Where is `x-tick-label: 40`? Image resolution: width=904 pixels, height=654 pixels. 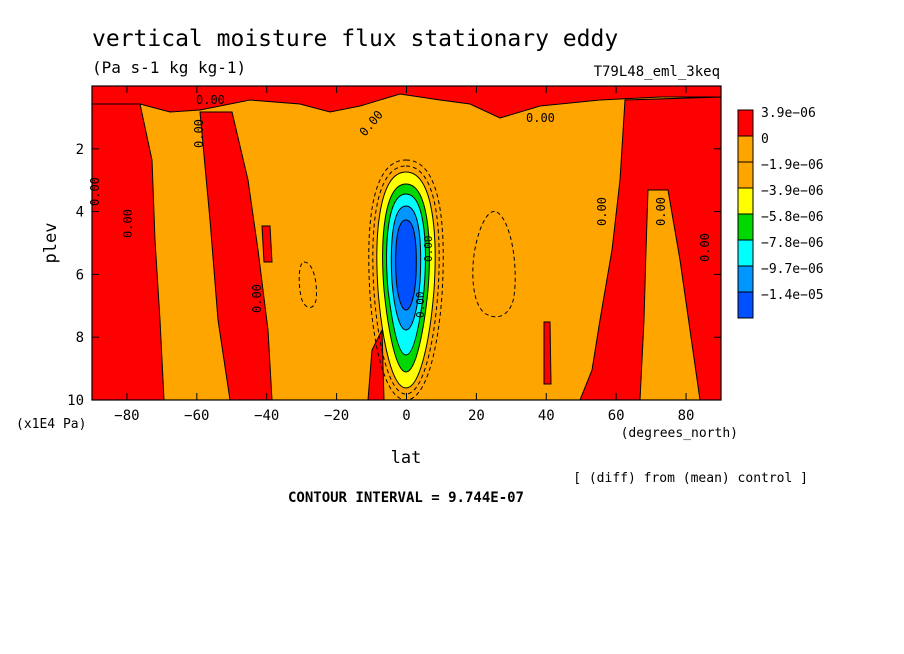 x-tick-label: 40 is located at coordinates (546, 416).